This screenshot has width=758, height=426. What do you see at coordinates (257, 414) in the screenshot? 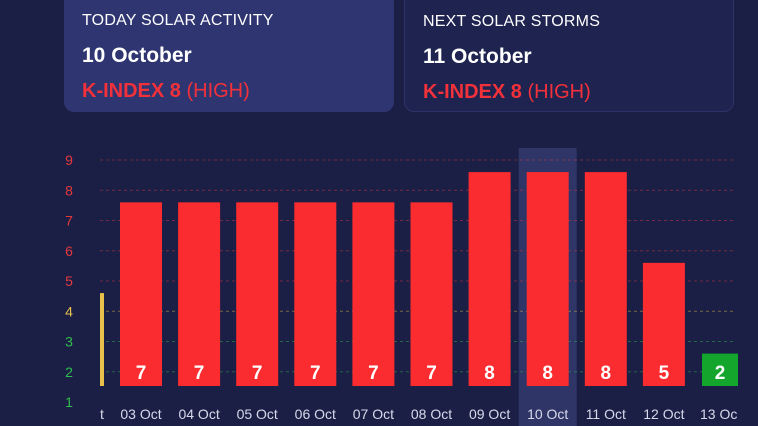
I see `x-tick-label: 05 Oct` at bounding box center [257, 414].